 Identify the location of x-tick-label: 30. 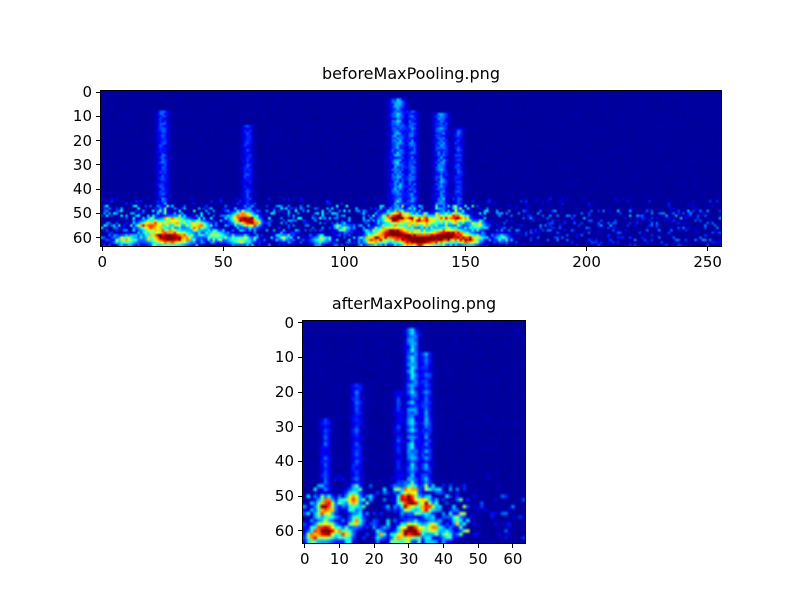
(409, 559).